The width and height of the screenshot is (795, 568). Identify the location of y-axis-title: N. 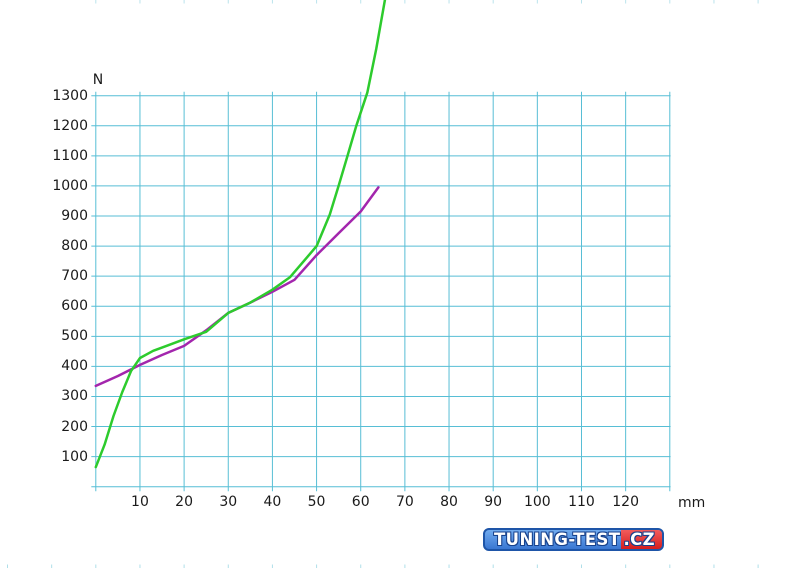
(98, 80).